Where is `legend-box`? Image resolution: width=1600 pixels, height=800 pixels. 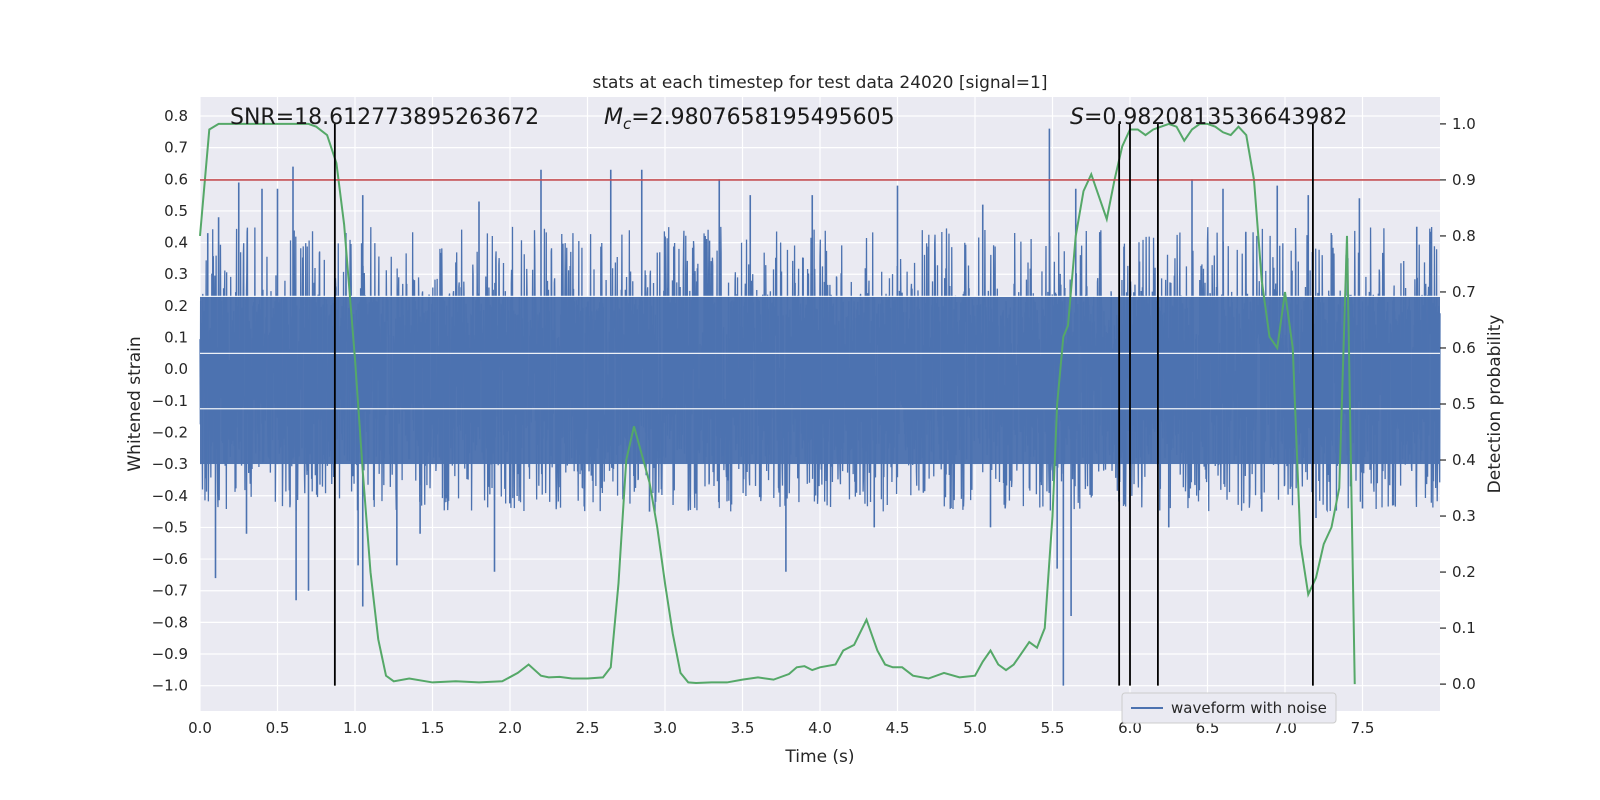
legend-box is located at coordinates (1229, 708).